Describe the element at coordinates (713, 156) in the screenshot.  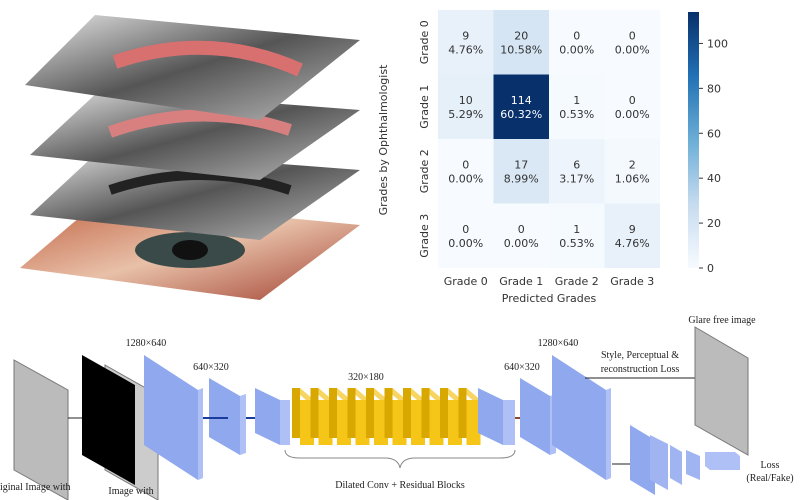
I see `colorbar-ticks: 0 20 40 60 80 100` at that location.